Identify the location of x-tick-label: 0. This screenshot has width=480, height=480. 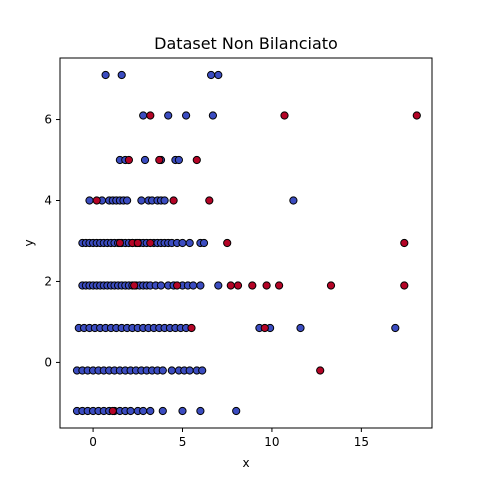
(93, 442).